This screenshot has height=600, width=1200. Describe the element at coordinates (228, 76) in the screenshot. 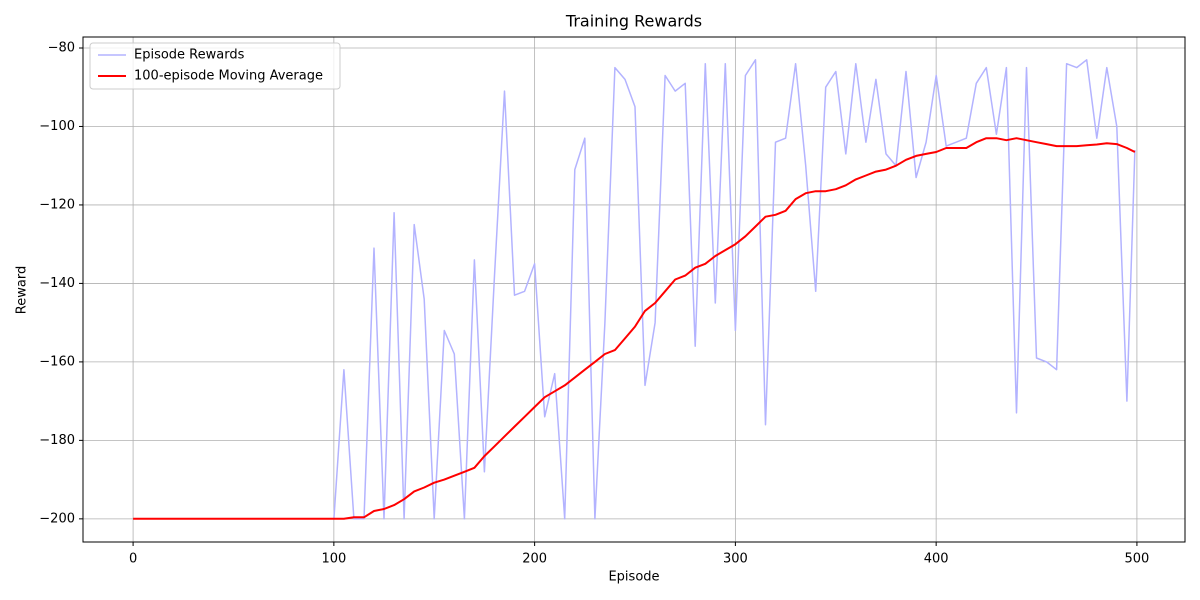

I see `legend-label: 100-episode Moving Average` at that location.